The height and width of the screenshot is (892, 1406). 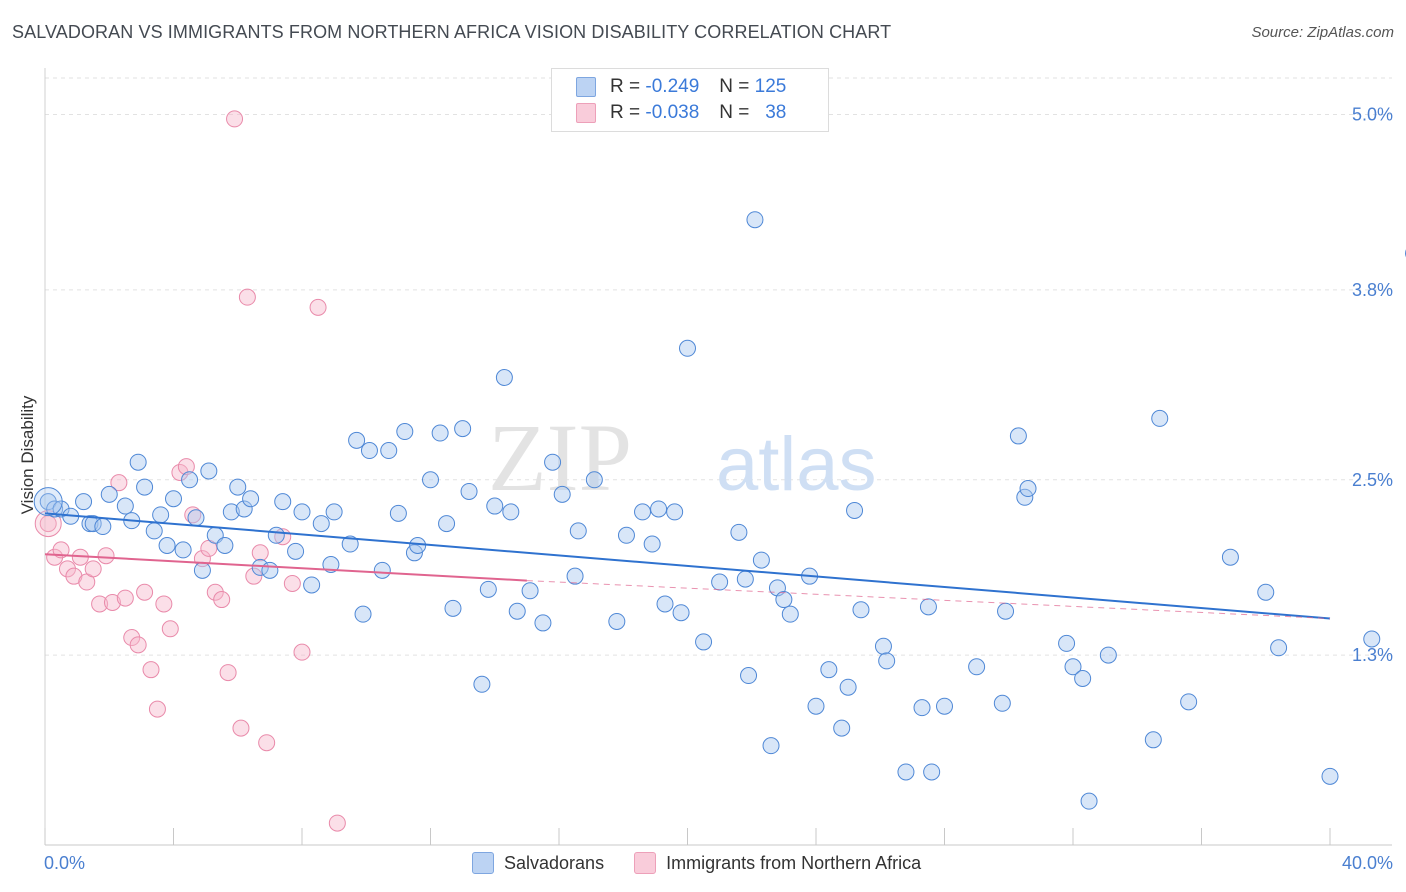 What do you see at coordinates (796, 464) in the screenshot?
I see `watermark-atlas: atlas` at bounding box center [796, 464].